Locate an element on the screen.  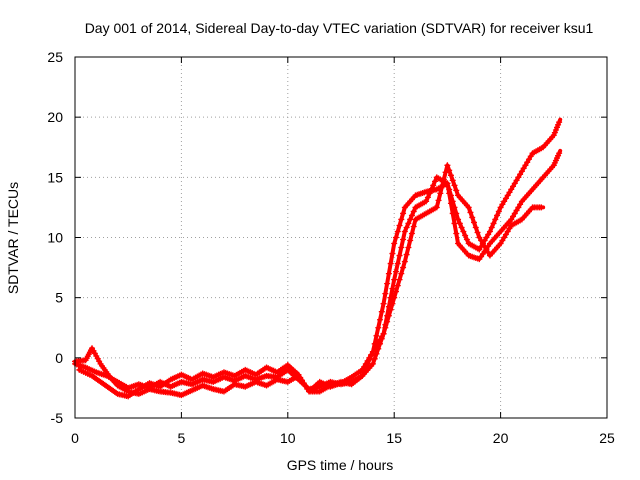
y-tick-label: 25 is located at coordinates (55, 57).